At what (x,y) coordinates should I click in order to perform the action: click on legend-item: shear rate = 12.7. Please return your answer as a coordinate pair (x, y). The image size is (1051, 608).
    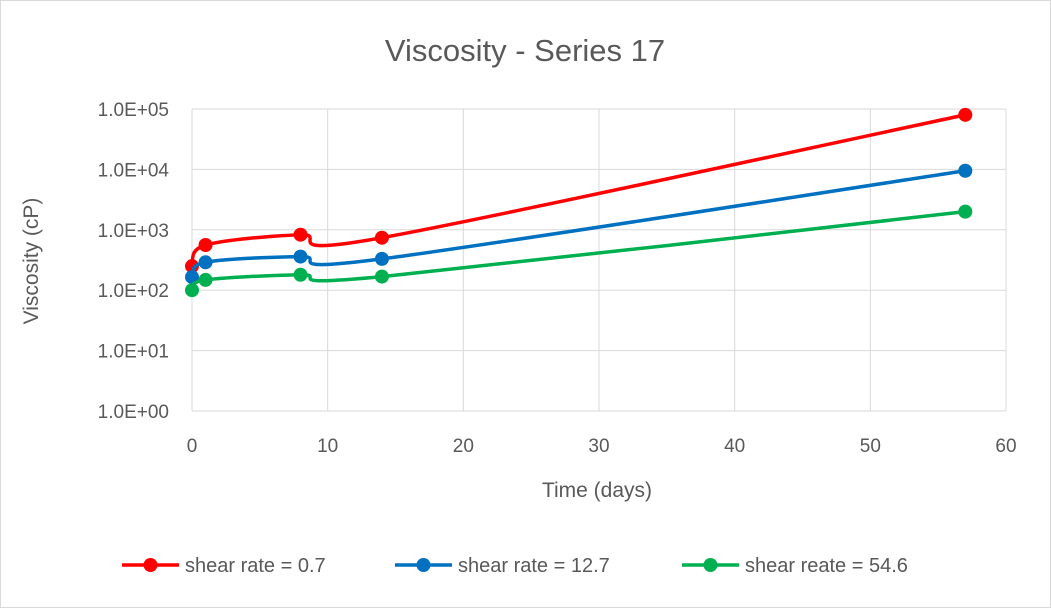
    Looking at the image, I should click on (502, 566).